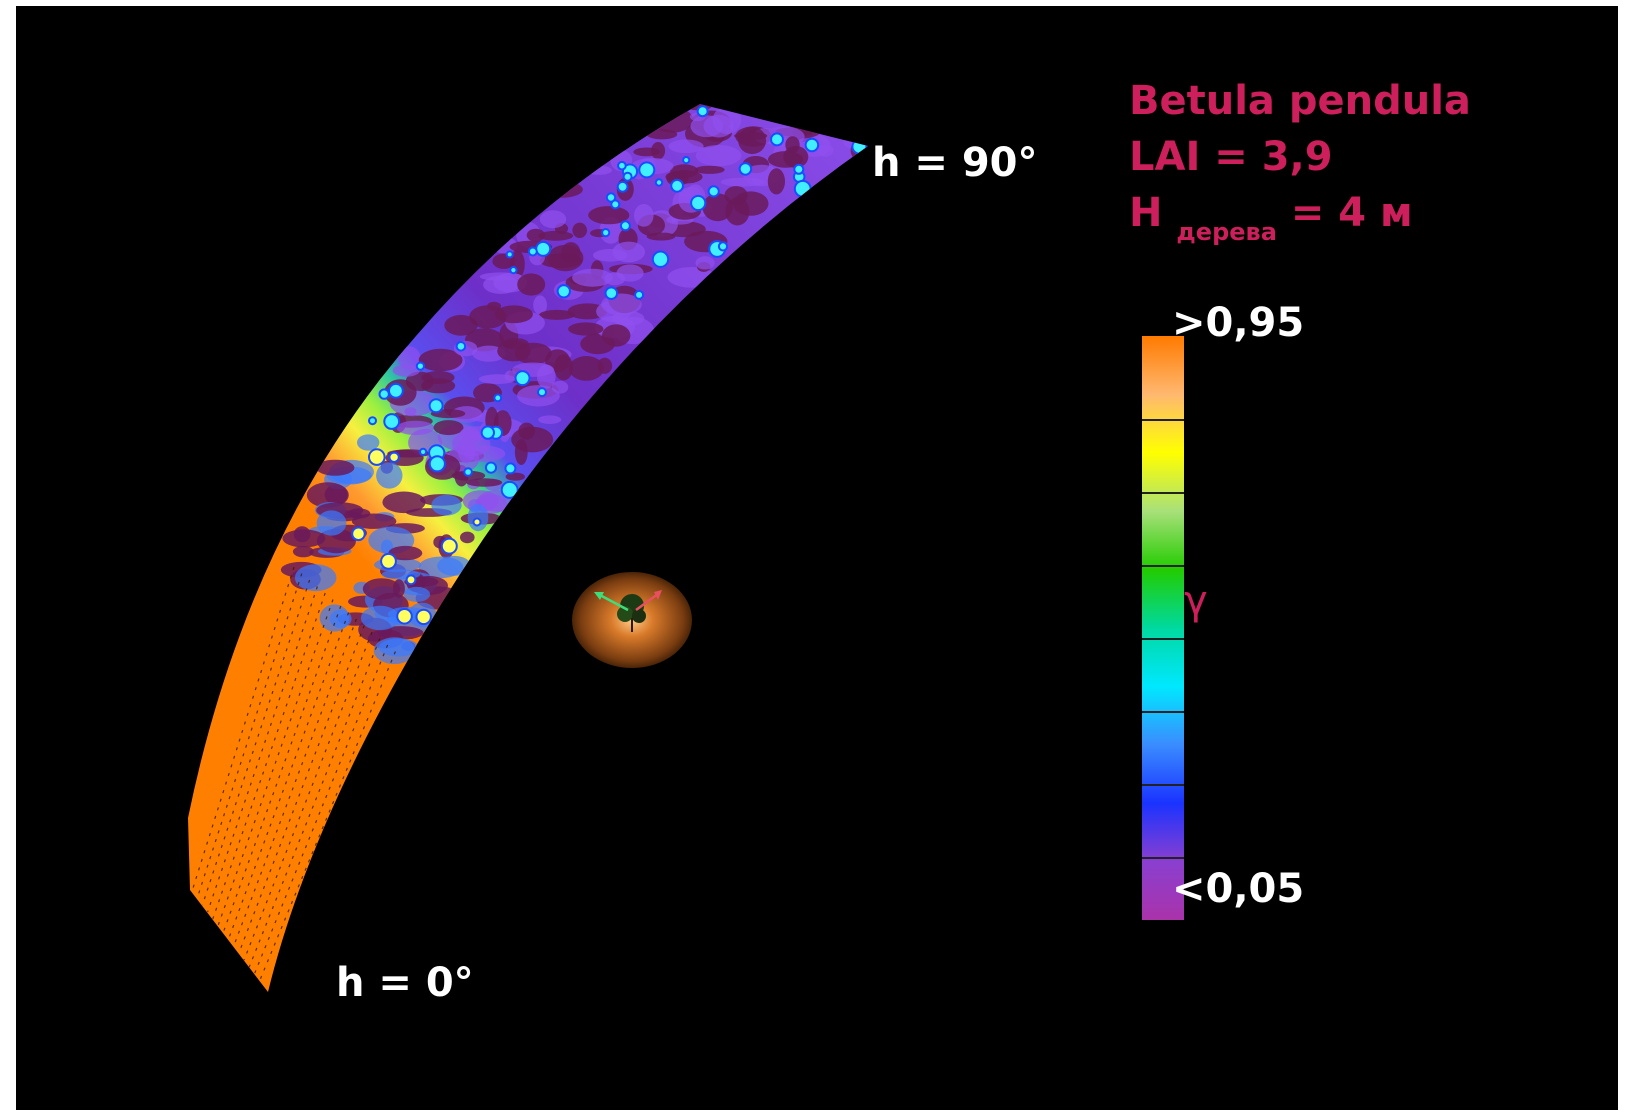  I want to click on colorbar-max-label: >0,95, so click(1238, 323).